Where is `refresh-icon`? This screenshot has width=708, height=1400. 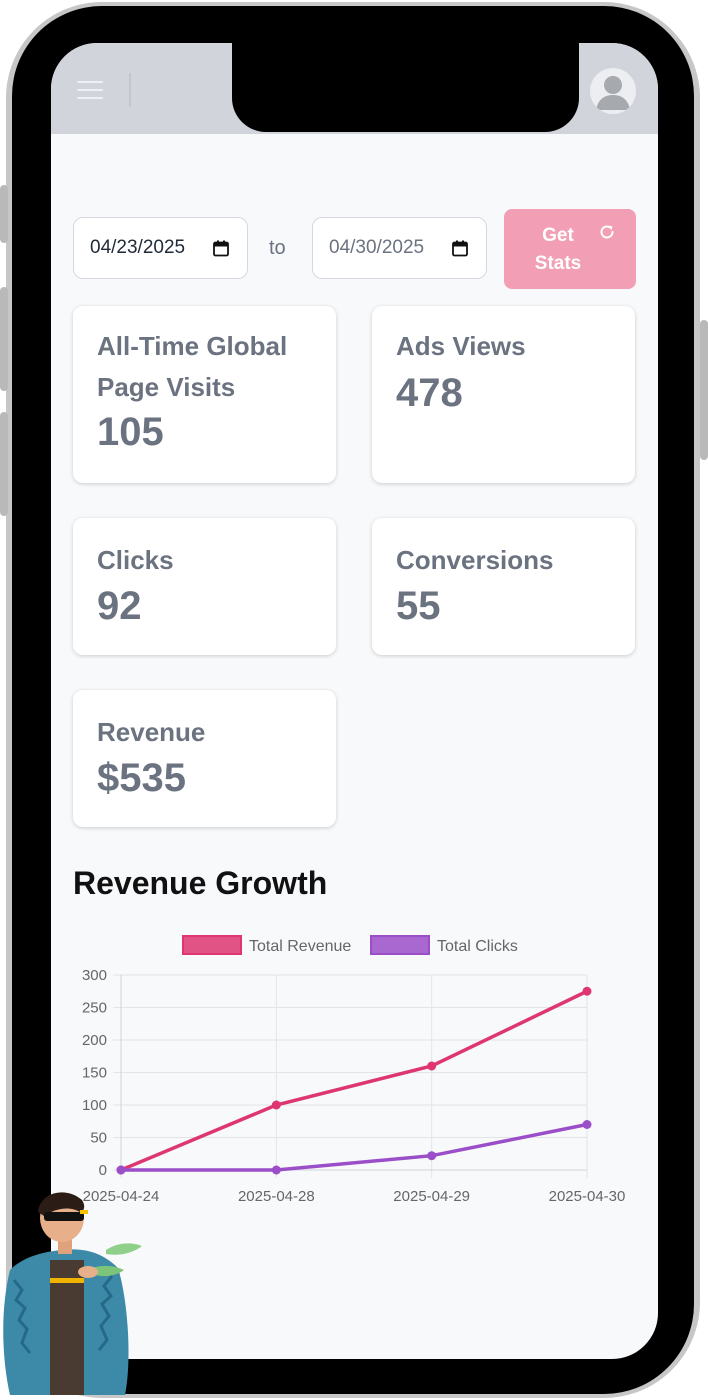 refresh-icon is located at coordinates (607, 232).